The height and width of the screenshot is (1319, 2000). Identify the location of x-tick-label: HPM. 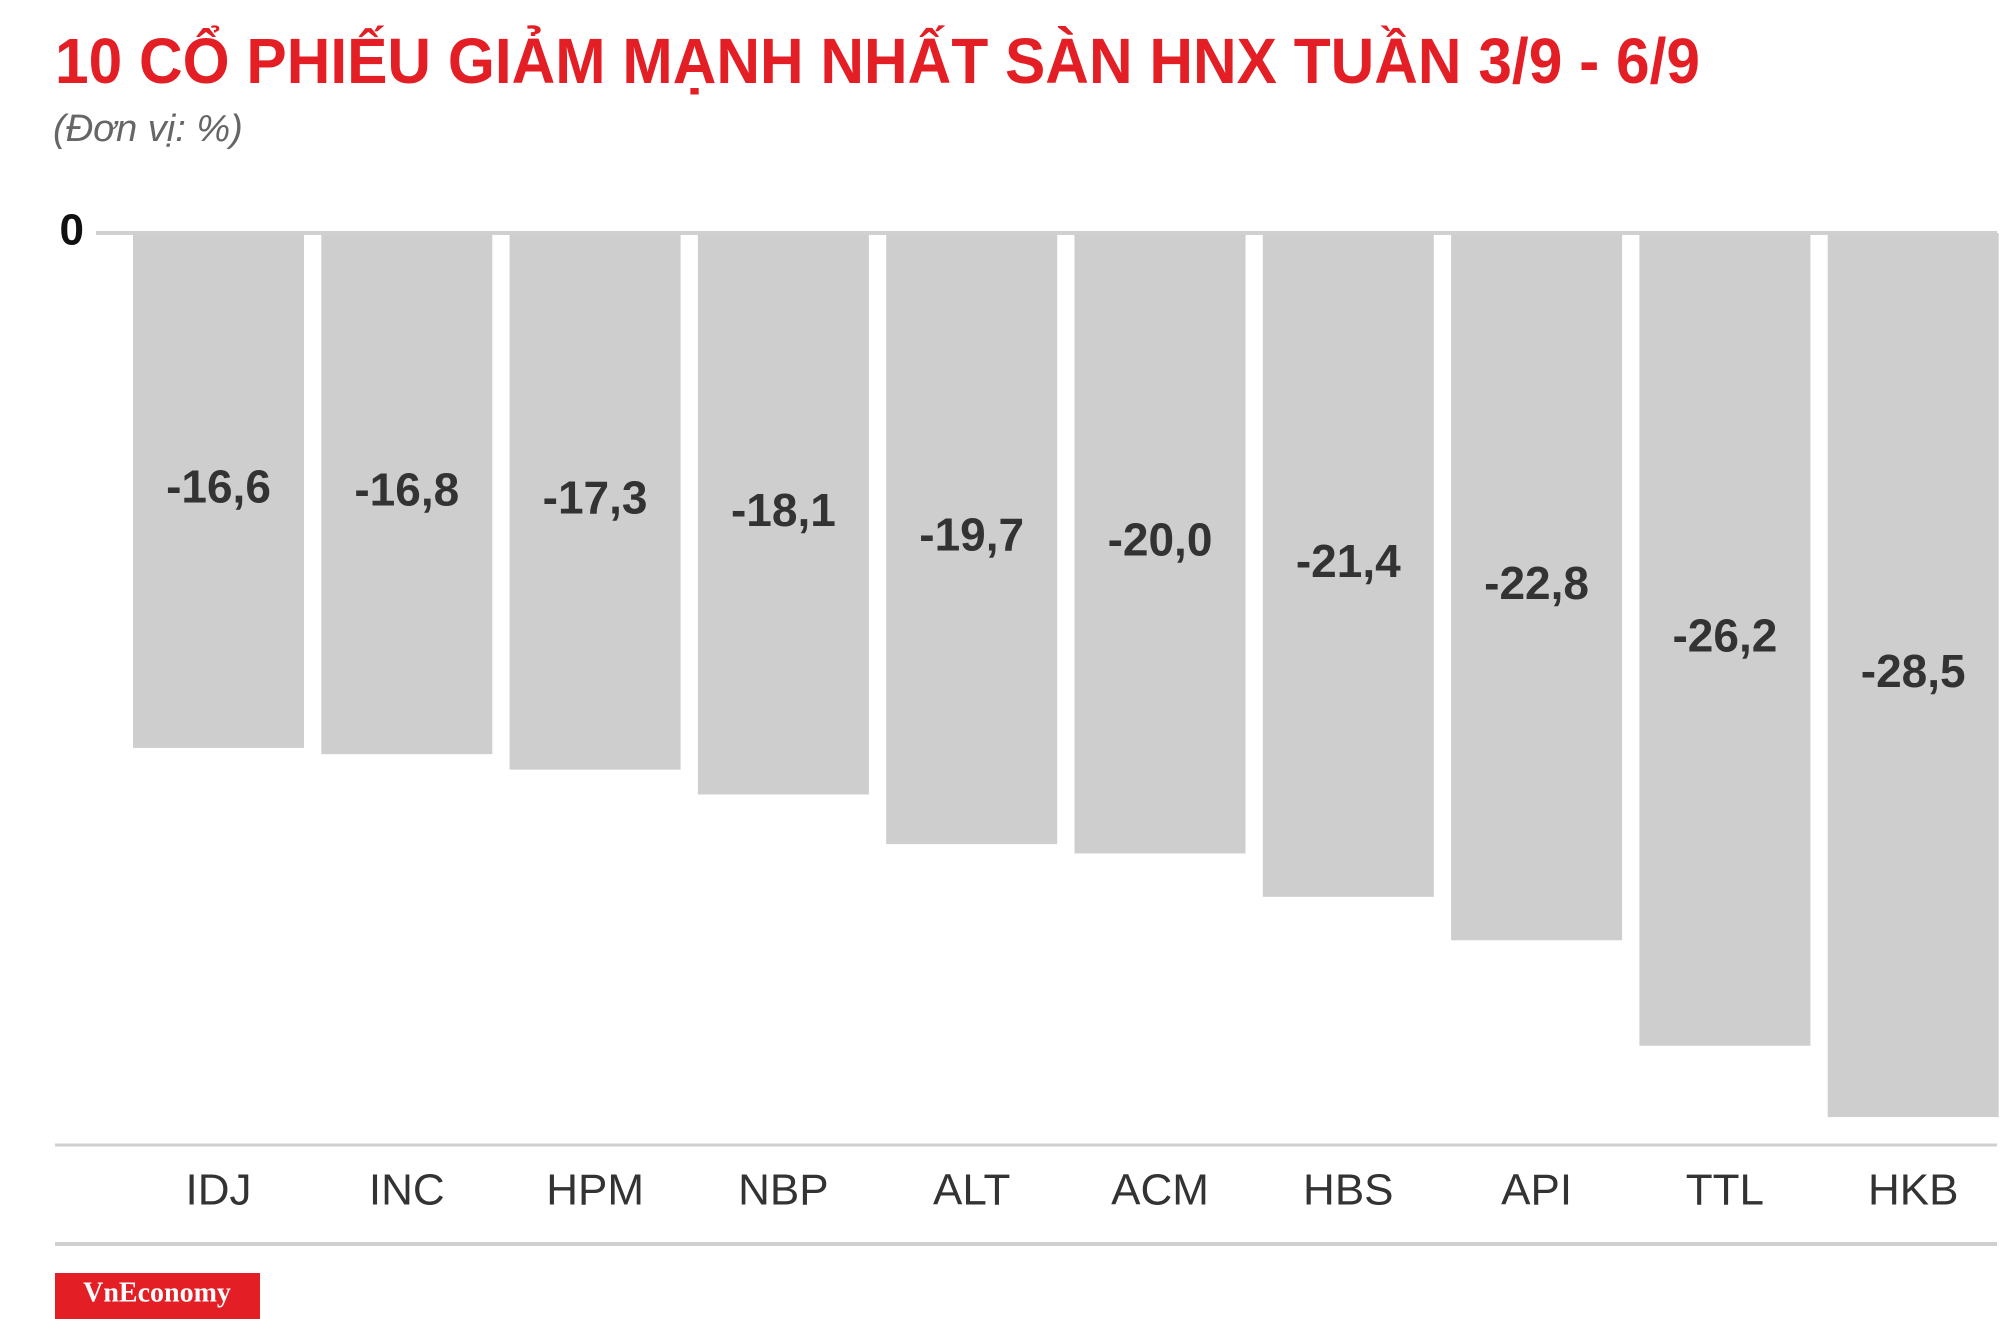
(595, 1190).